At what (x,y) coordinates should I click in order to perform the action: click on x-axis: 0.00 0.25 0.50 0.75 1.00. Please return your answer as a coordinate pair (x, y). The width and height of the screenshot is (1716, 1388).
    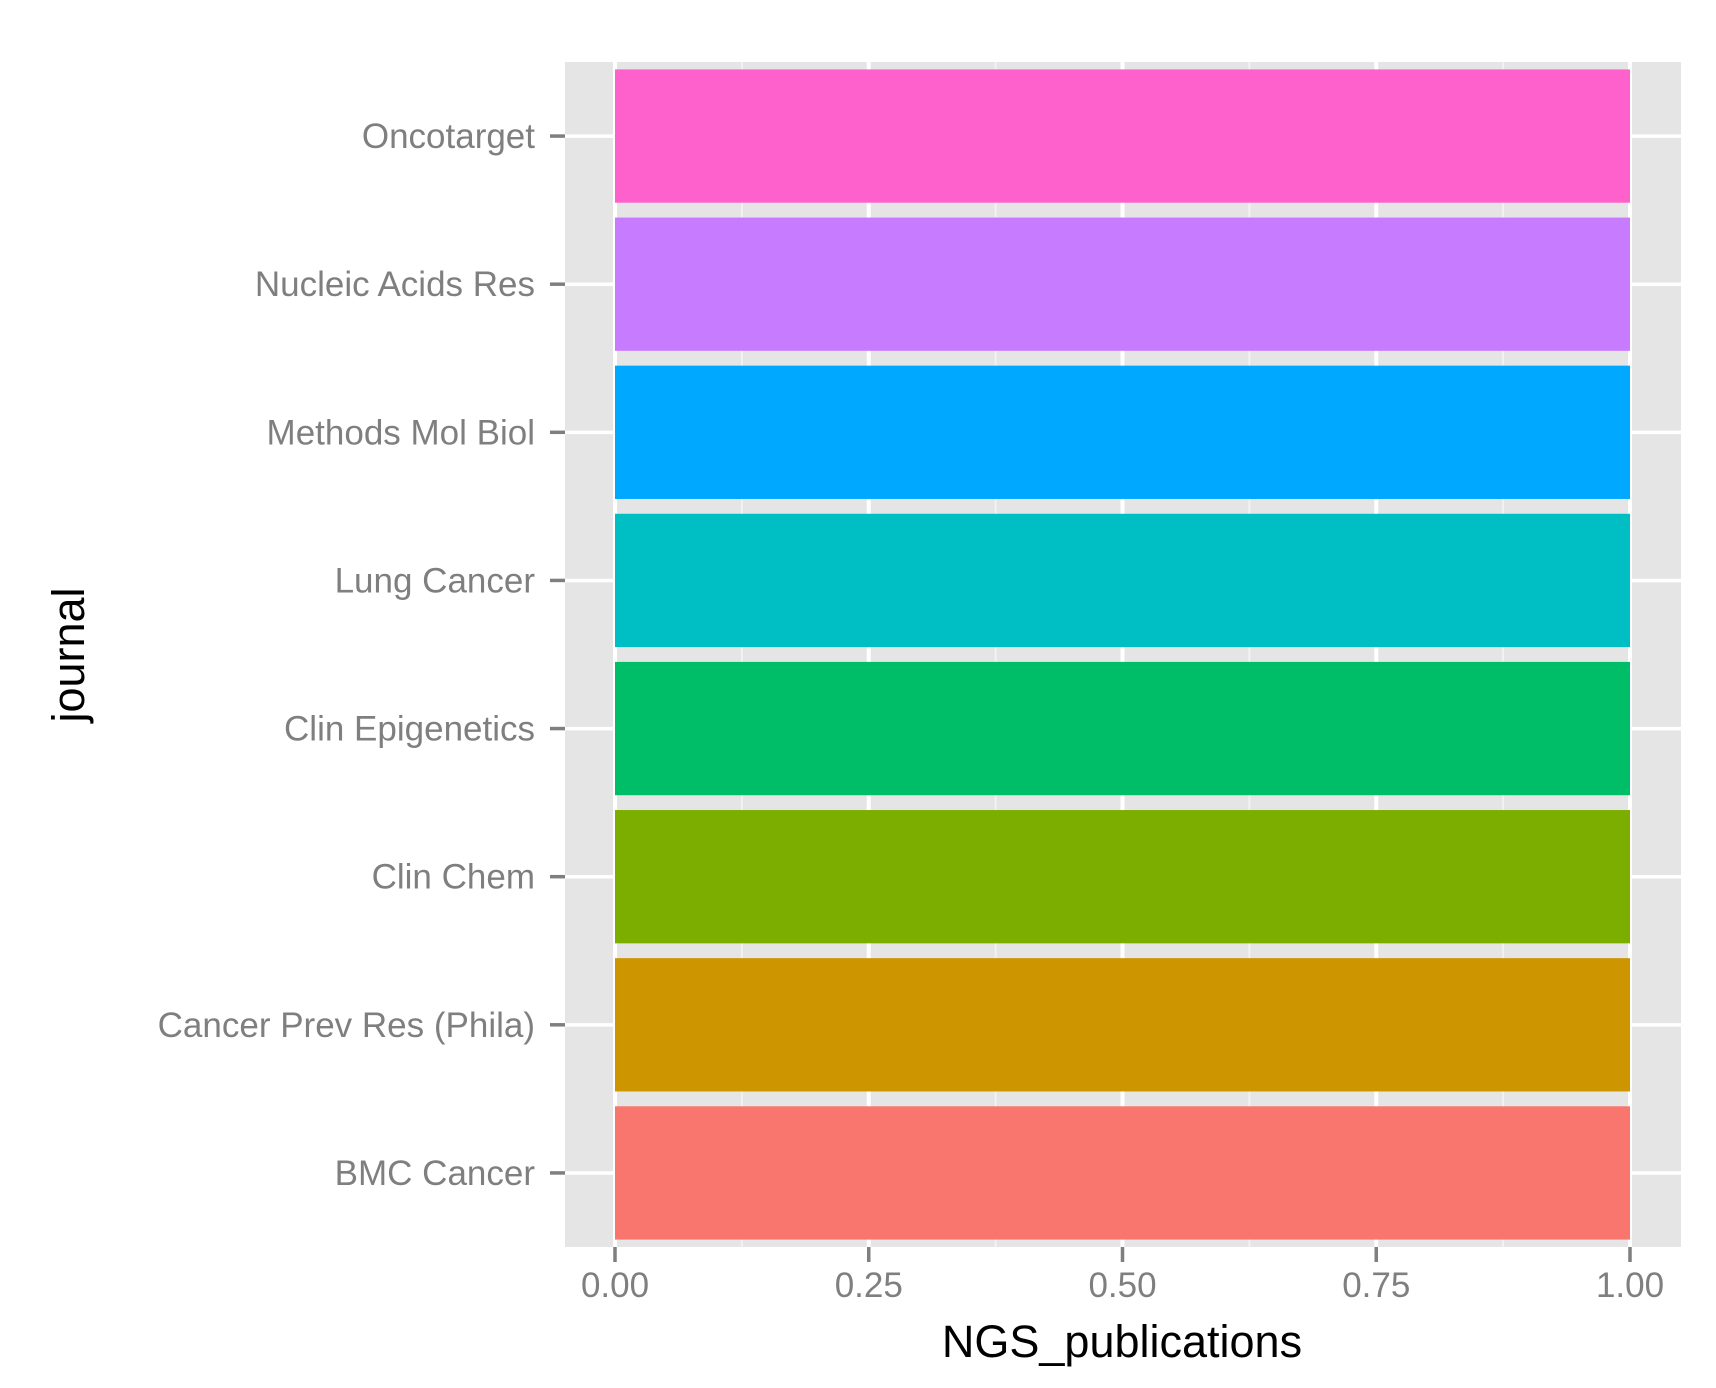
    Looking at the image, I should click on (1122, 1276).